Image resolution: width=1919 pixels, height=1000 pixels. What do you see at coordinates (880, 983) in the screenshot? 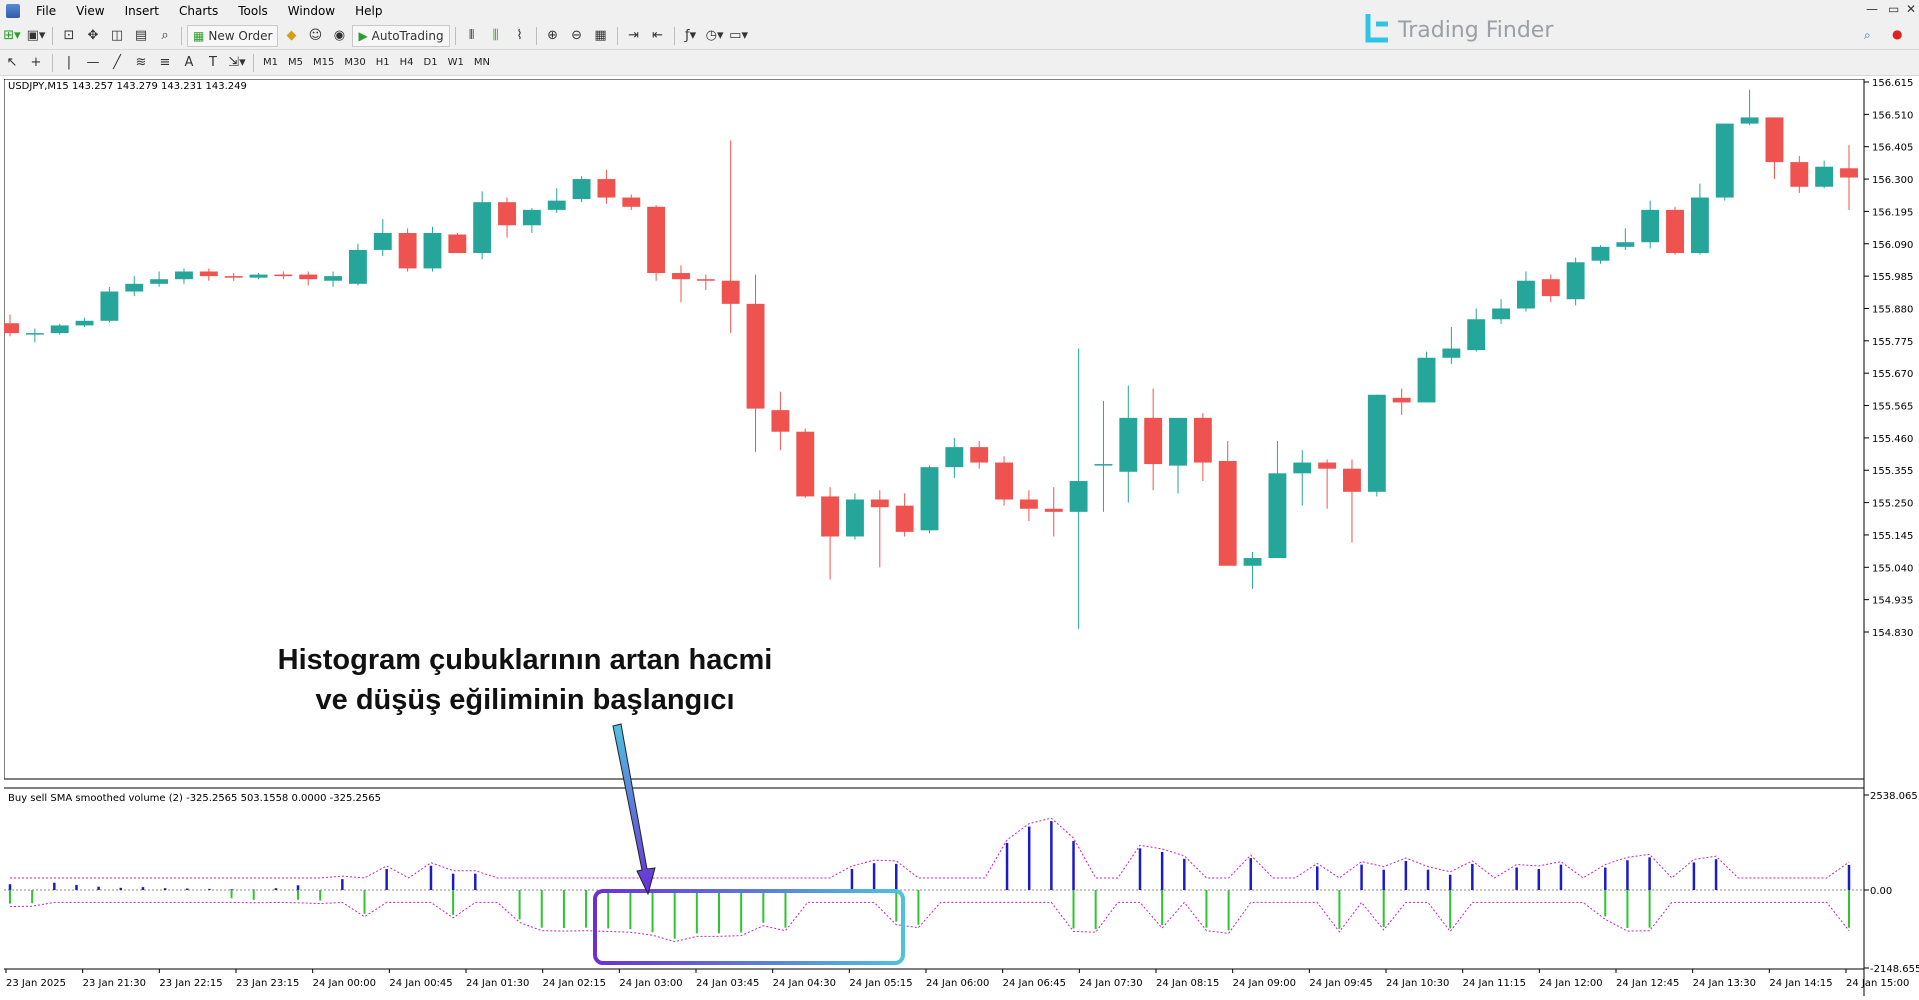
I see `time-tick-label: 24 Jan 05:15` at bounding box center [880, 983].